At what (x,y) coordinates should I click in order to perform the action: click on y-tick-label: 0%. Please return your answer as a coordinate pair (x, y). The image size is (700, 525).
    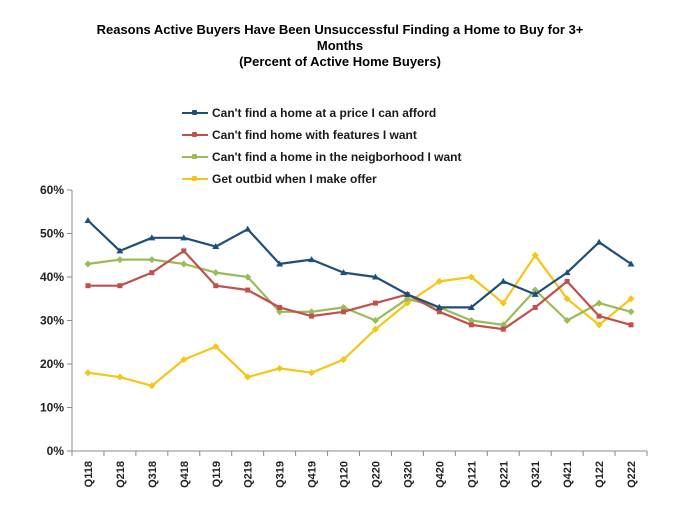
    Looking at the image, I should click on (56, 451).